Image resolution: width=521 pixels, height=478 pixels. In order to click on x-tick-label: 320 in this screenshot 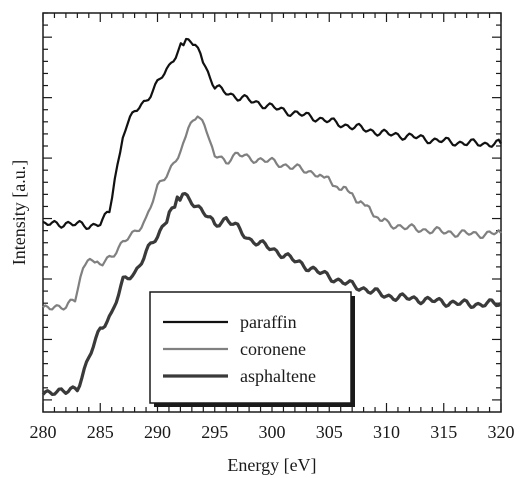, I will do `click(501, 432)`.